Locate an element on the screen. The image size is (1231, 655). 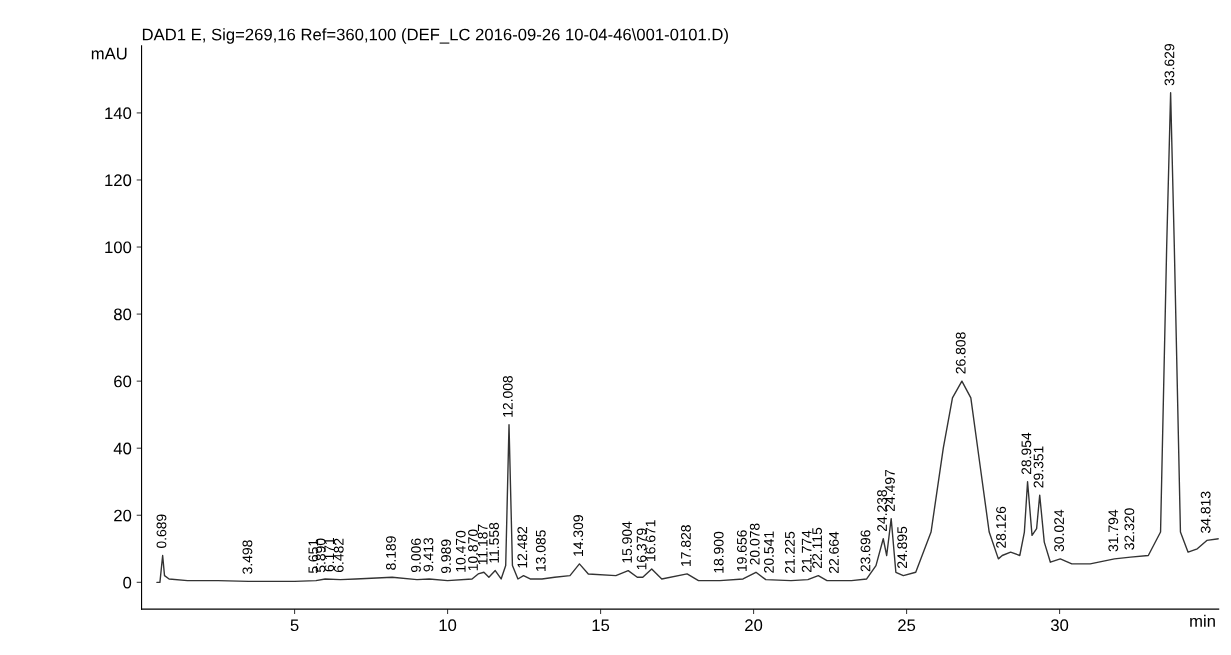
annotation: 12.008 is located at coordinates (507, 396).